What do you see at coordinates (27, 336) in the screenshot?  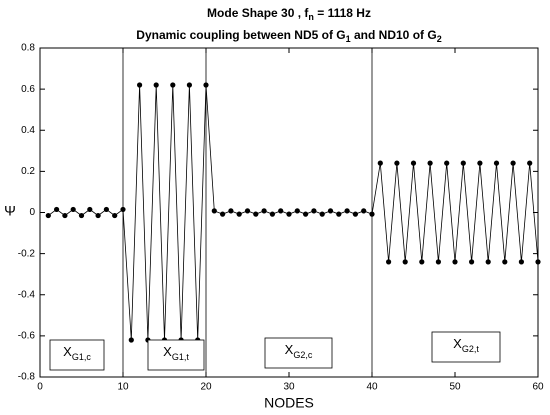 I see `y-tick-label: -0.6` at bounding box center [27, 336].